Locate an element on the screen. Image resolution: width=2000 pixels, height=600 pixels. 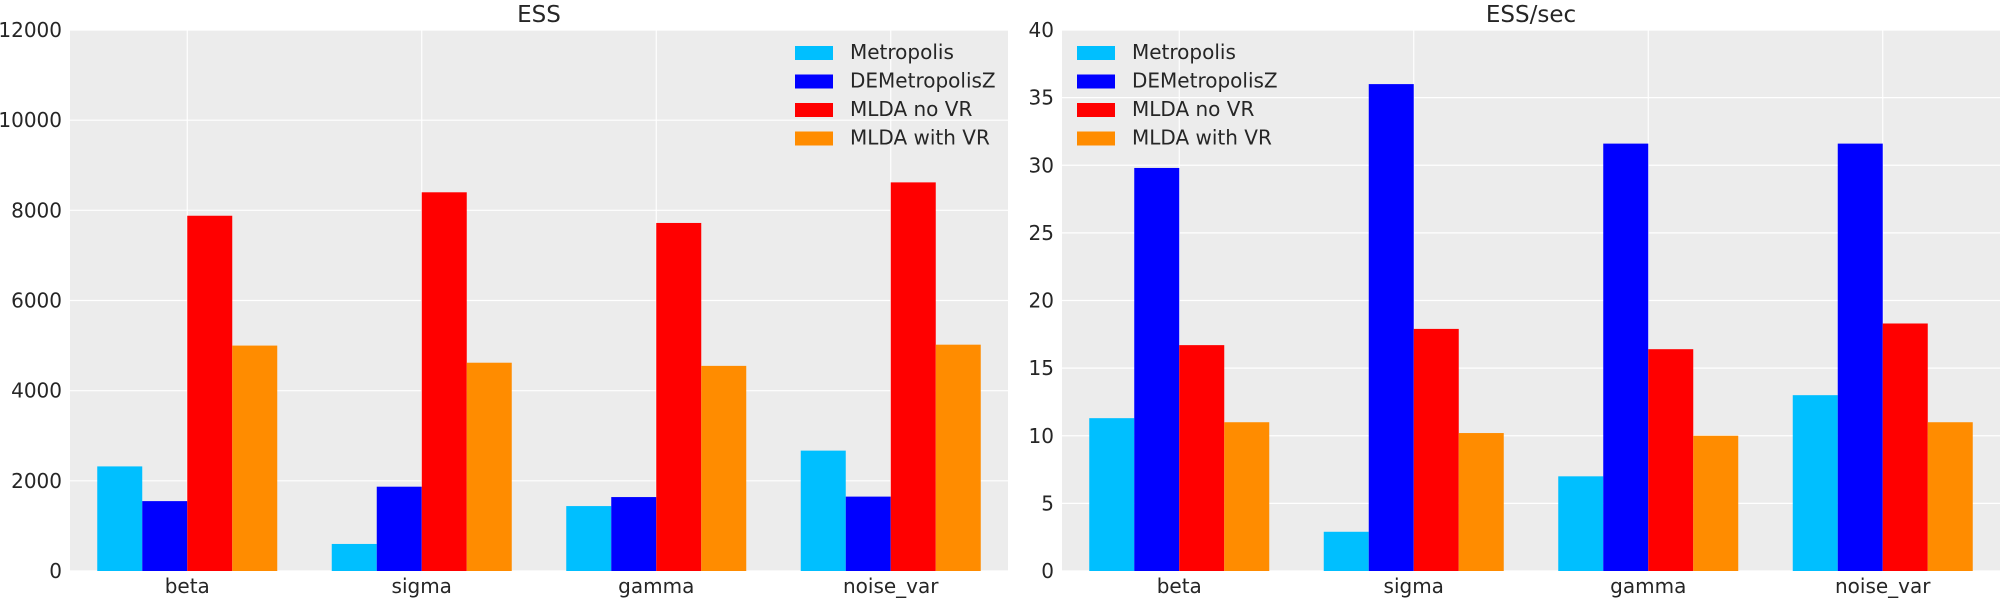
chart-title: ESS is located at coordinates (539, 15).